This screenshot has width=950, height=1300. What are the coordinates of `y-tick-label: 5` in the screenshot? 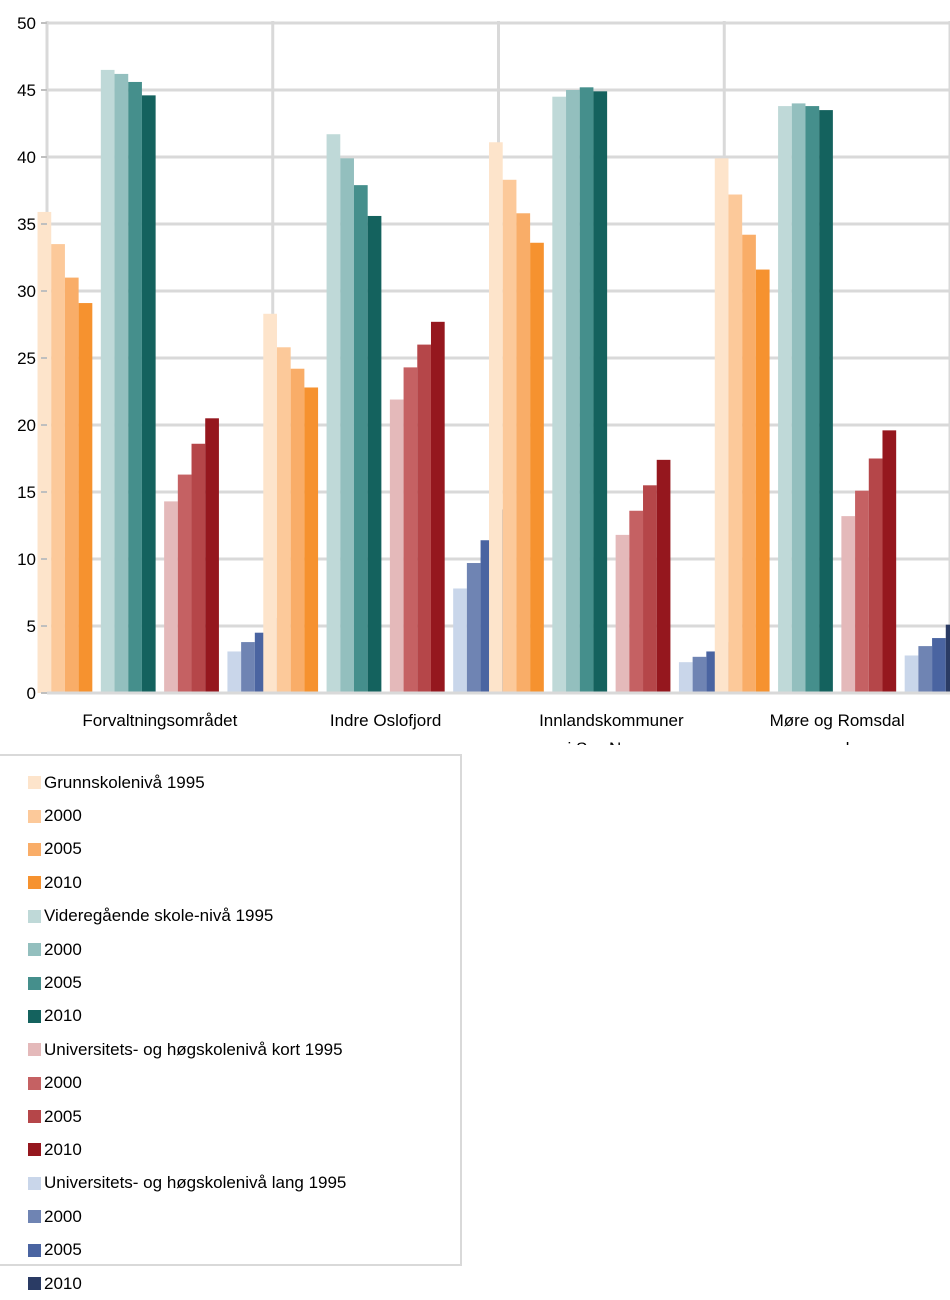 It's located at (31, 626).